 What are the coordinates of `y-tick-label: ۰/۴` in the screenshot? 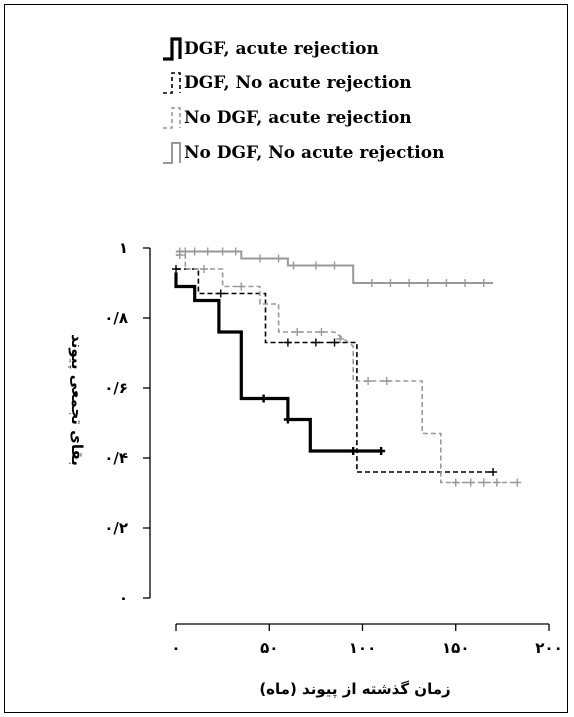 It's located at (116, 458).